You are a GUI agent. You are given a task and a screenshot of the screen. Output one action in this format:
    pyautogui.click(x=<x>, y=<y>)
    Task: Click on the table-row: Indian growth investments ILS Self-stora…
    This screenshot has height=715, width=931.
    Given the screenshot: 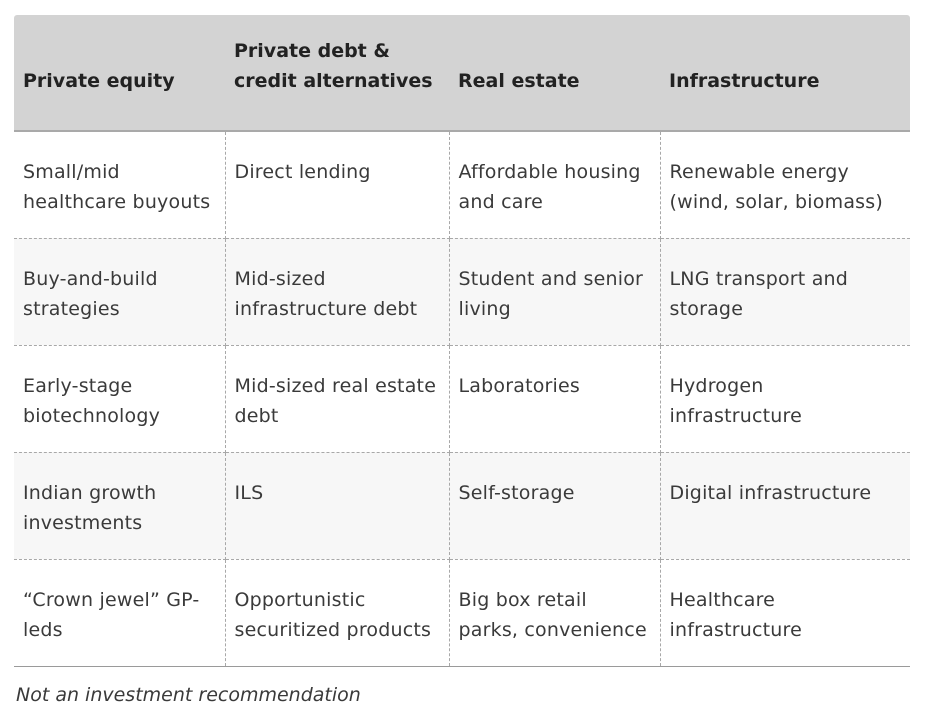 What is the action you would take?
    pyautogui.click(x=462, y=506)
    